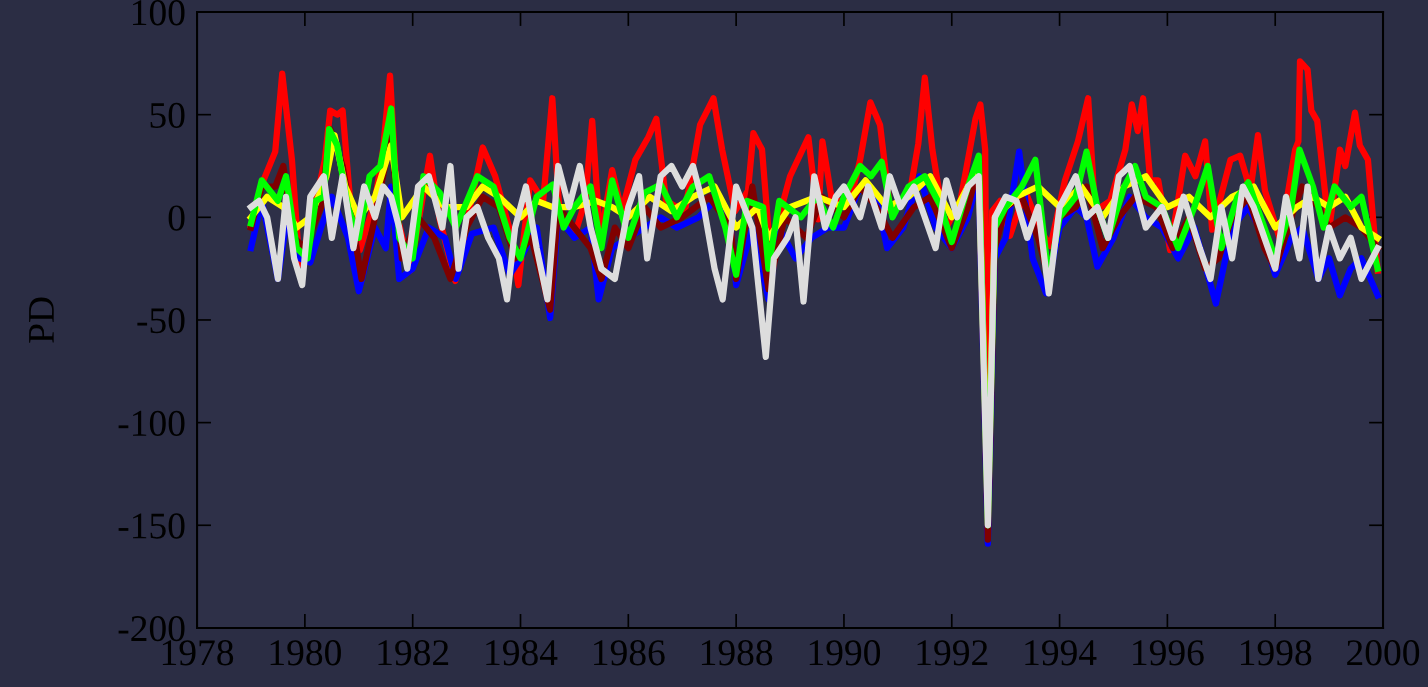 The image size is (1428, 687). I want to click on y-tick-label: -200, so click(151, 628).